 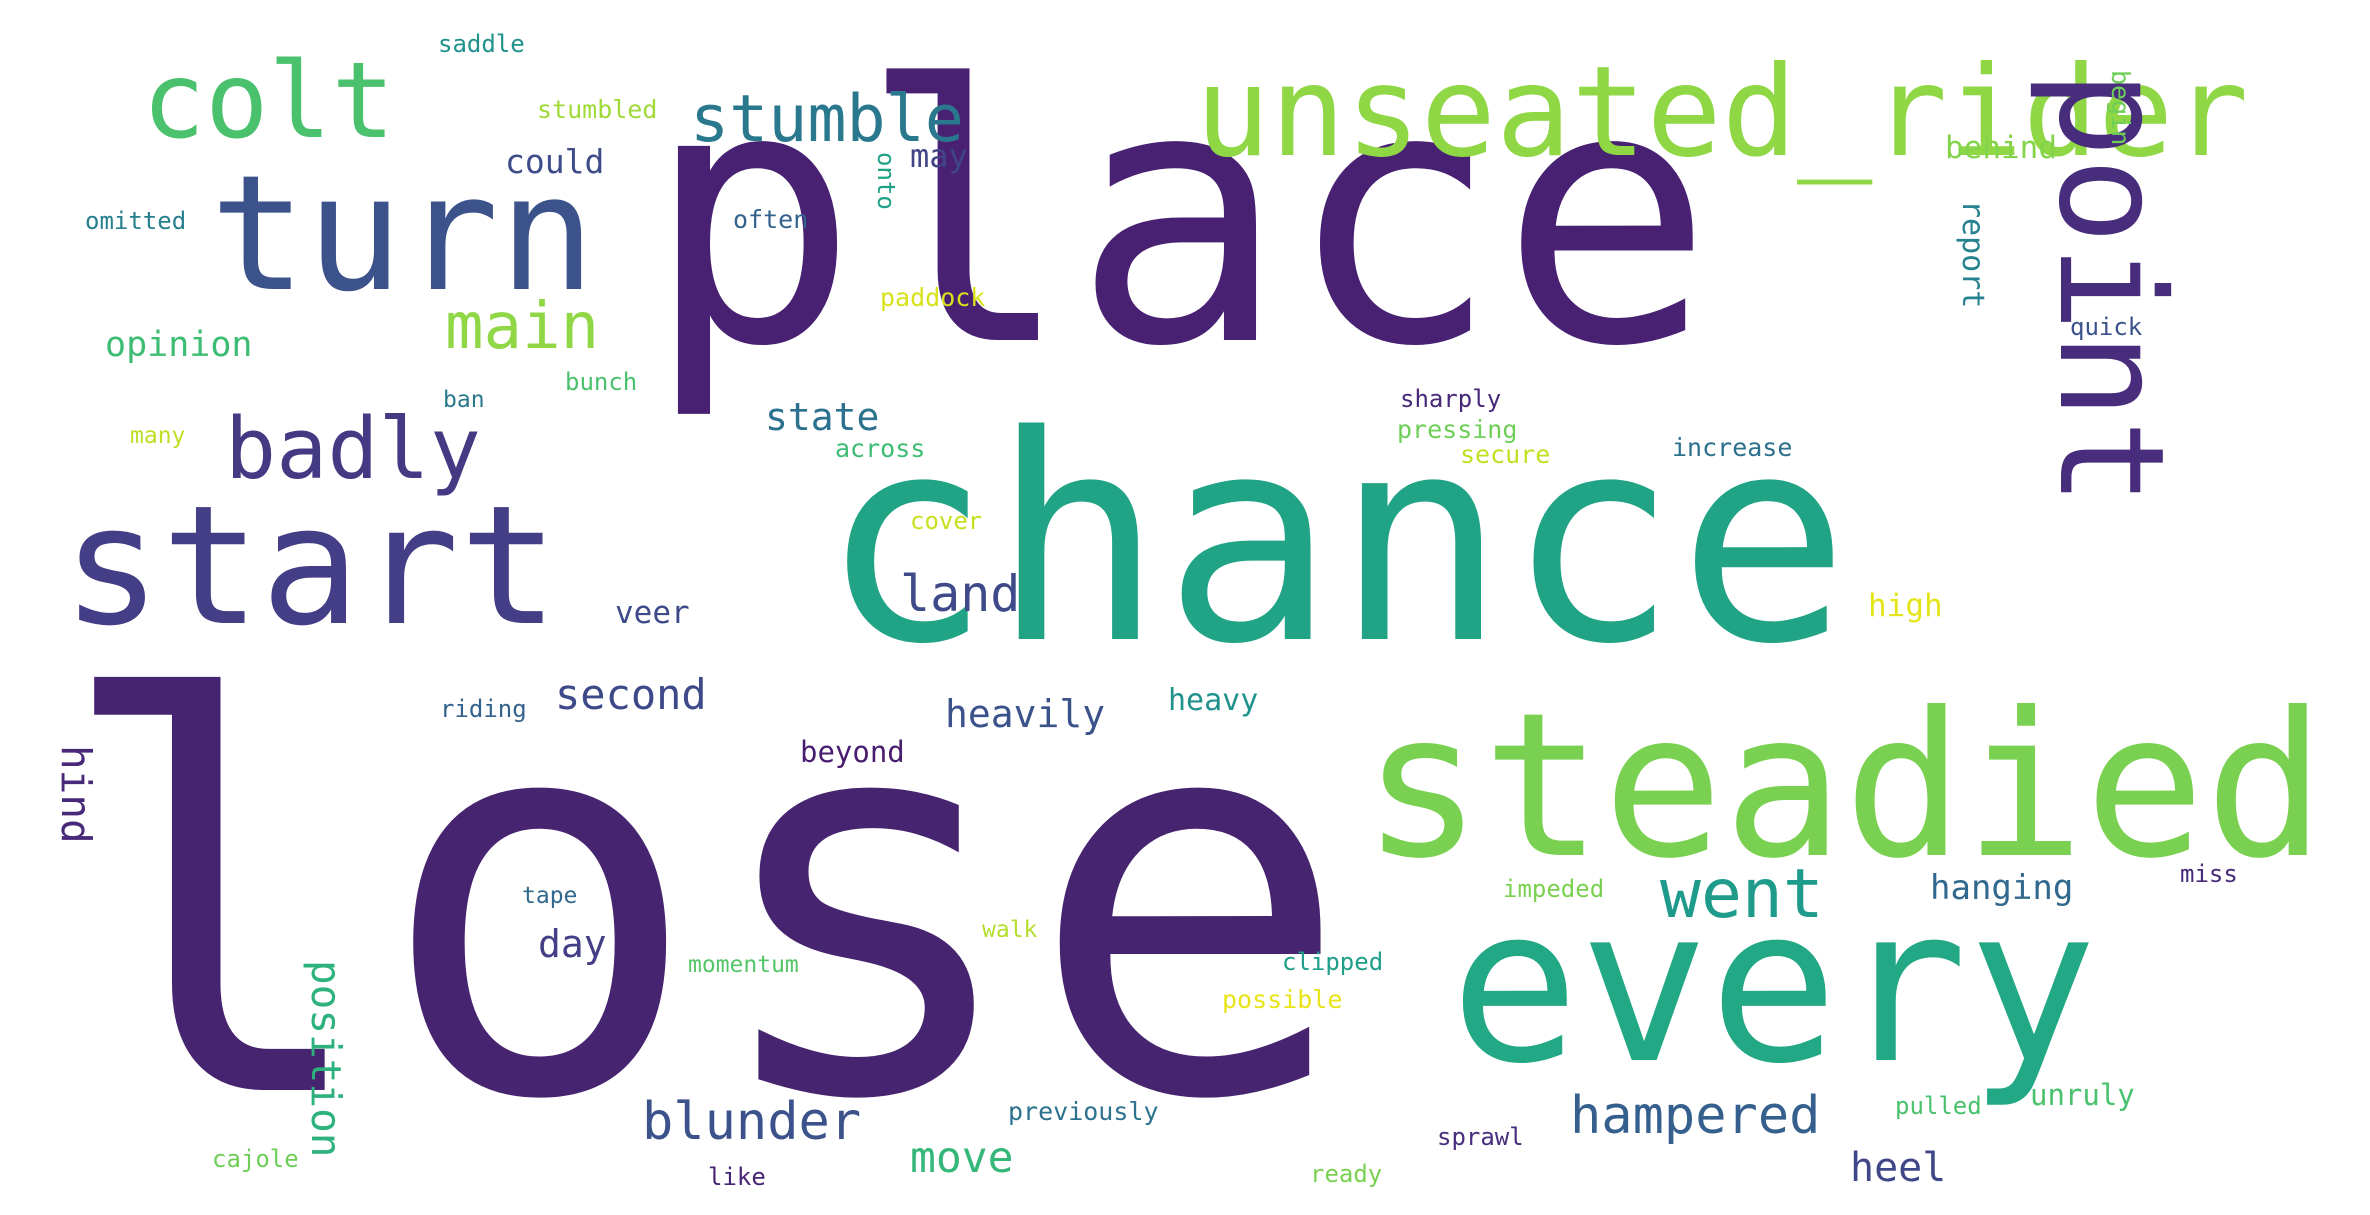 I want to click on word-cajole: cajole, so click(x=255, y=1159).